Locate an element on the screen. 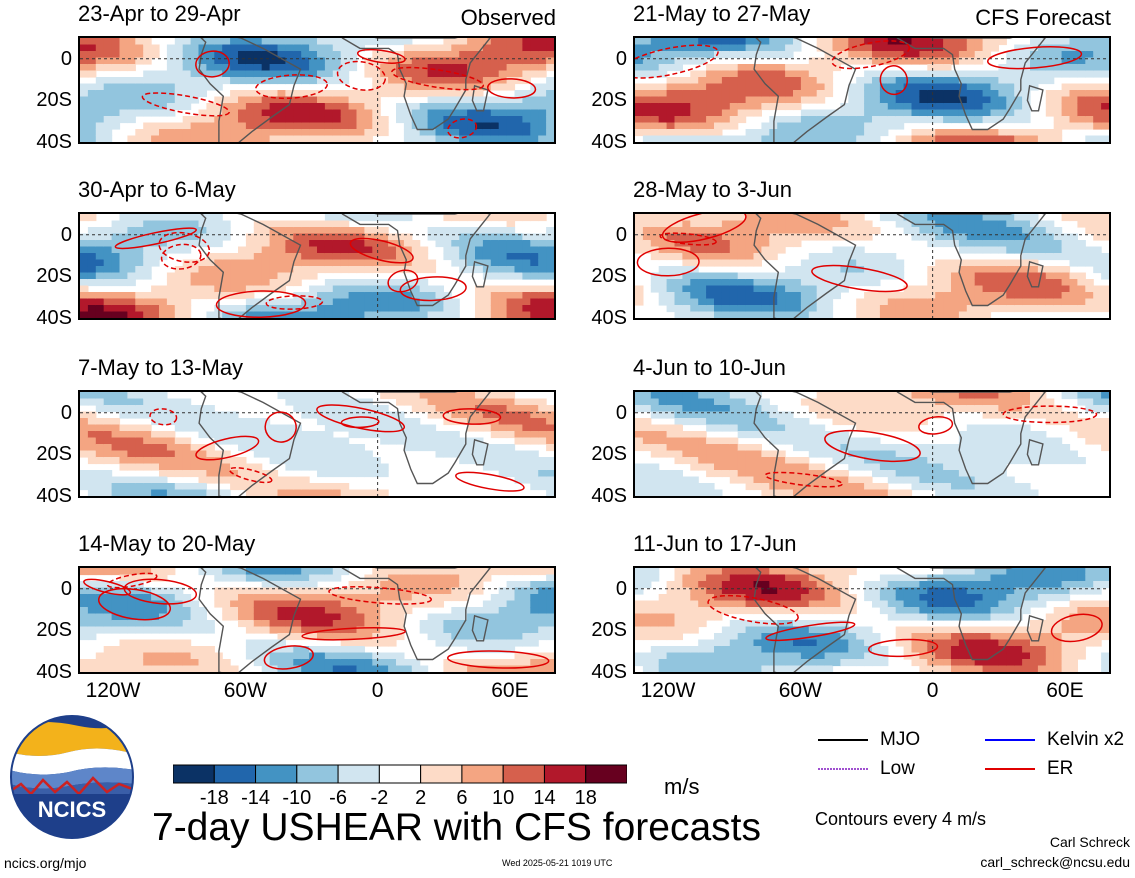  colorbar-tick-label: -6 is located at coordinates (338, 798).